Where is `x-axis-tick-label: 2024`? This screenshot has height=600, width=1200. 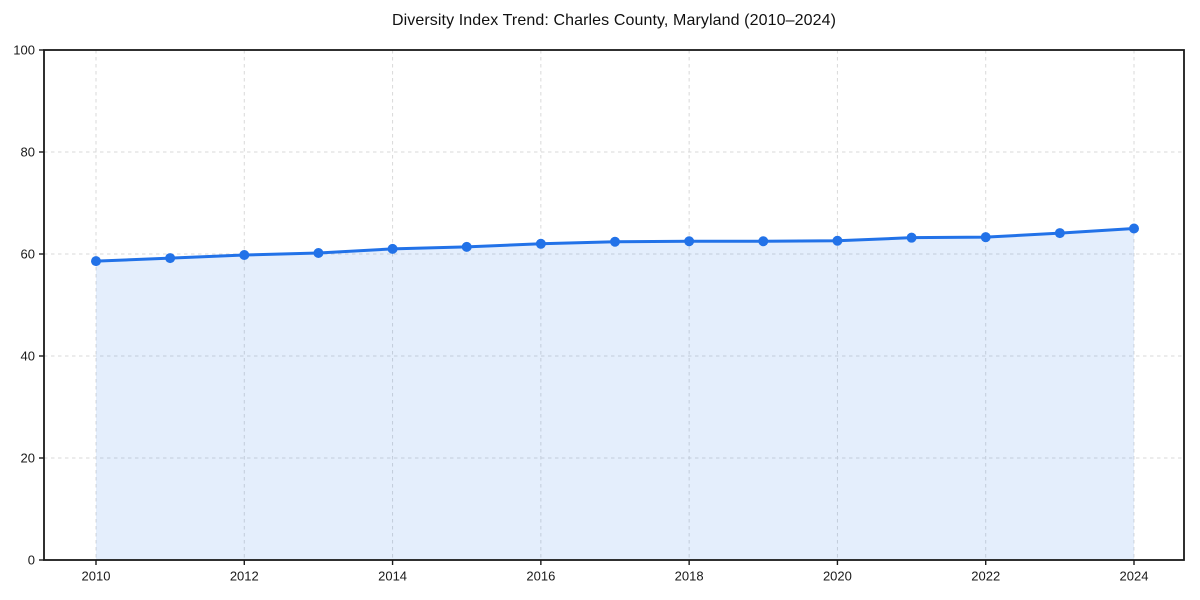
x-axis-tick-label: 2024 is located at coordinates (1134, 576).